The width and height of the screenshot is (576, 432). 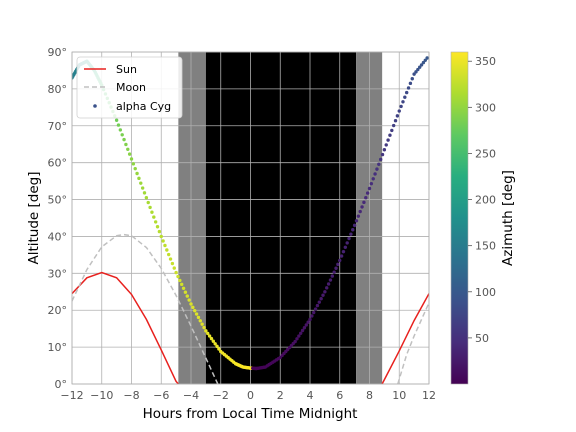 What do you see at coordinates (61, 384) in the screenshot?
I see `y-tick-label: 0°` at bounding box center [61, 384].